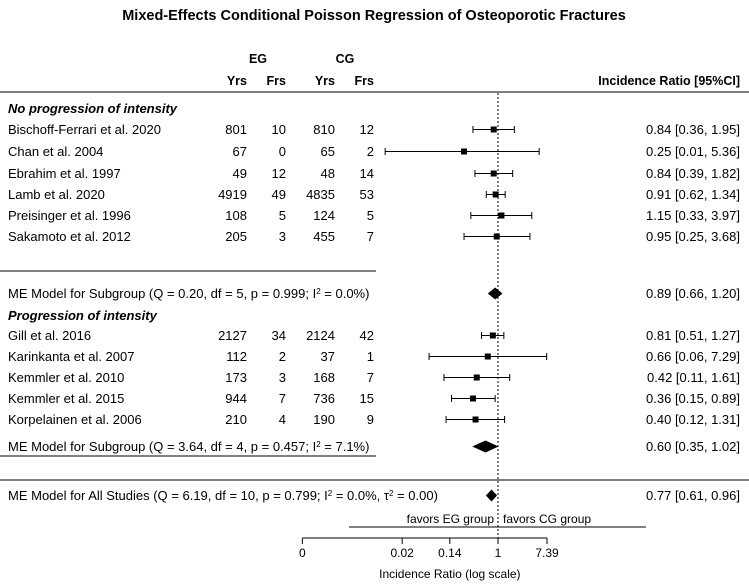 This screenshot has width=749, height=584. I want to click on eg-yrs-value: 205, so click(236, 236).